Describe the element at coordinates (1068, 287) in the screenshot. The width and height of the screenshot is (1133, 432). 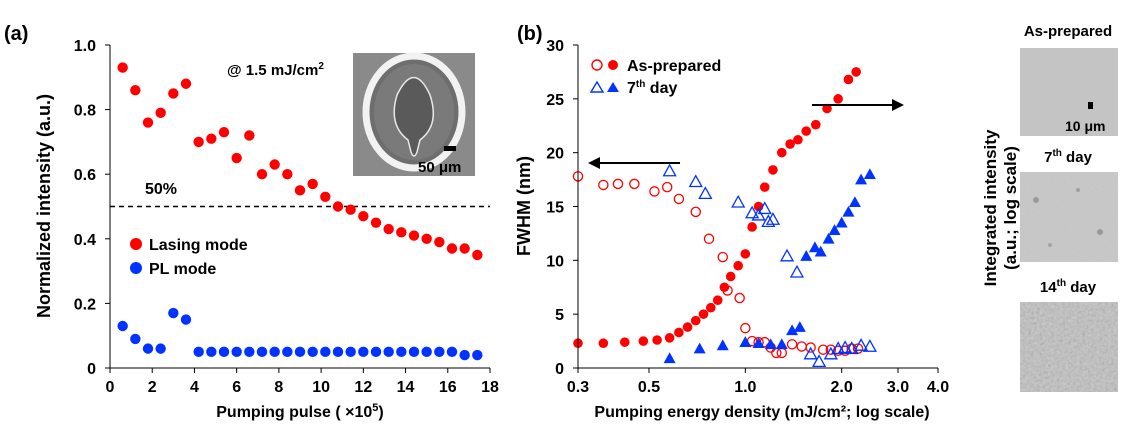
I see `side-image-3-title: 14th day` at that location.